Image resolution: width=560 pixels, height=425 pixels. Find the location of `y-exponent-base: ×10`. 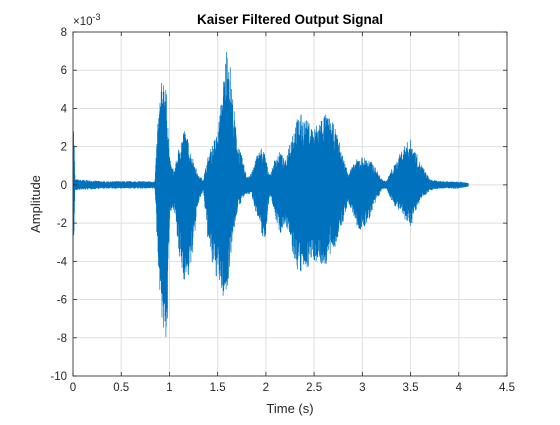

y-exponent-base: ×10 is located at coordinates (83, 22).